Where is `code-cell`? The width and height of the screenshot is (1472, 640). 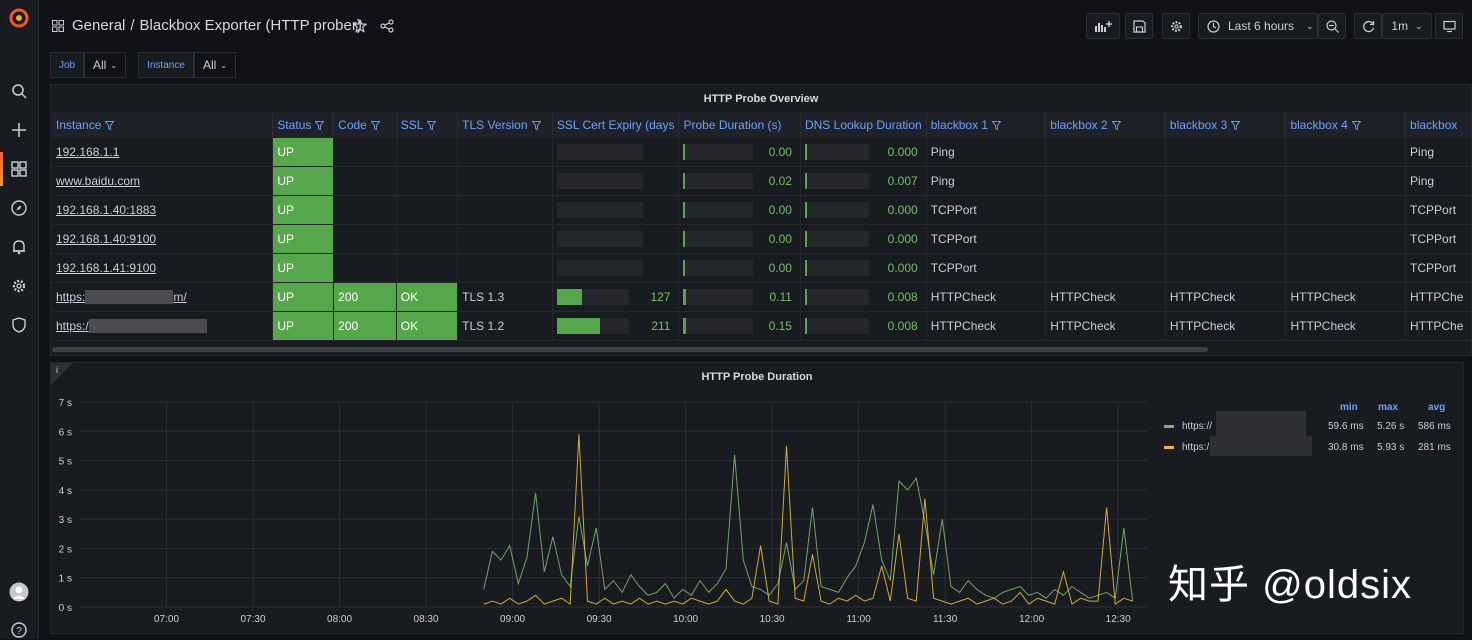
code-cell is located at coordinates (365, 239).